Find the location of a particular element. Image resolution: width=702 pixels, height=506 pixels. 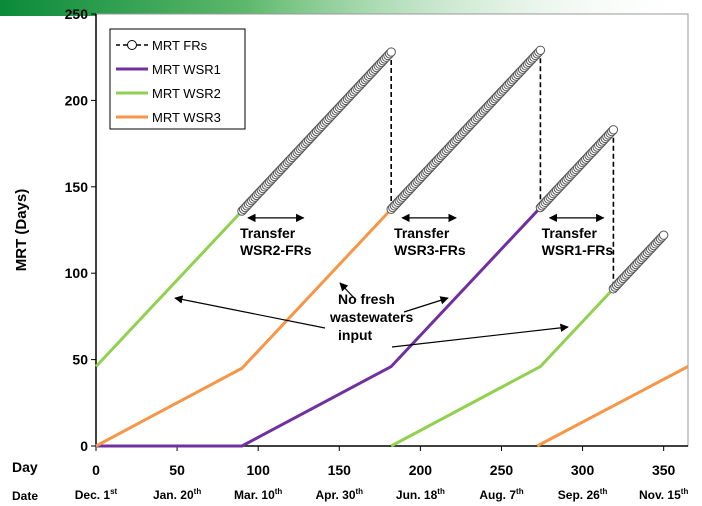

date-tick-label: Sep. 26th is located at coordinates (583, 494).